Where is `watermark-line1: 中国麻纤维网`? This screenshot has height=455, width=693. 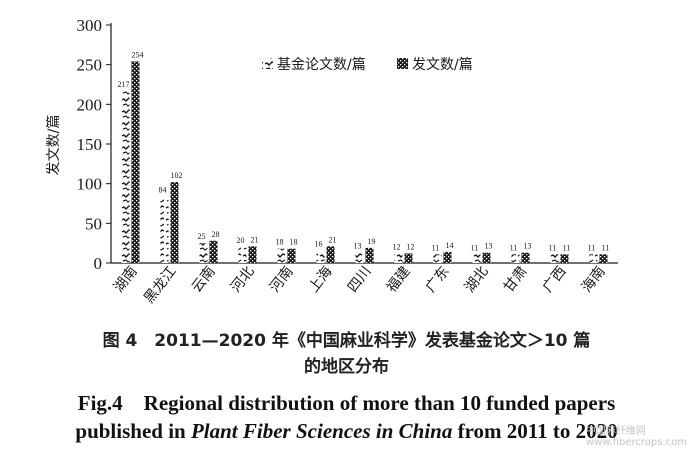
watermark-line1: 中国麻纤维网 is located at coordinates (615, 431).